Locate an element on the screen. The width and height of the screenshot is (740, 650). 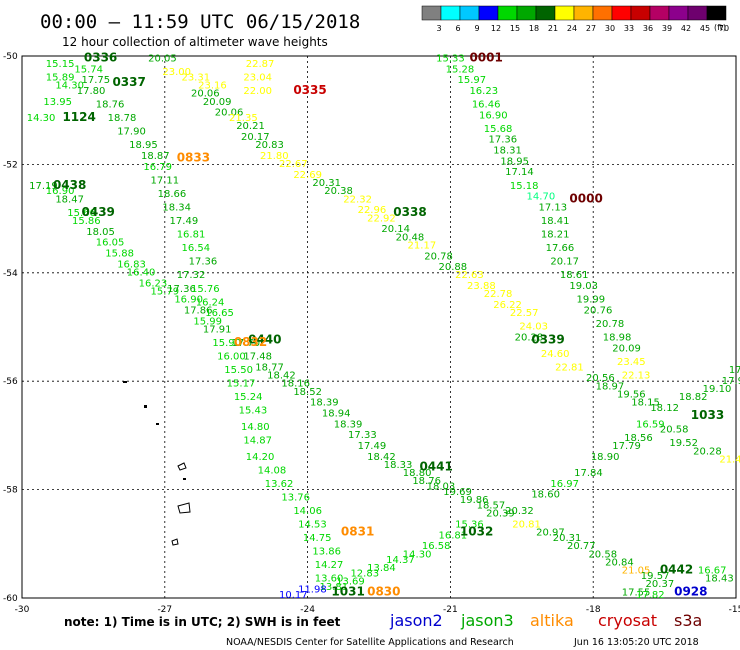
wave-height-value: 21.80 is located at coordinates (274, 156).